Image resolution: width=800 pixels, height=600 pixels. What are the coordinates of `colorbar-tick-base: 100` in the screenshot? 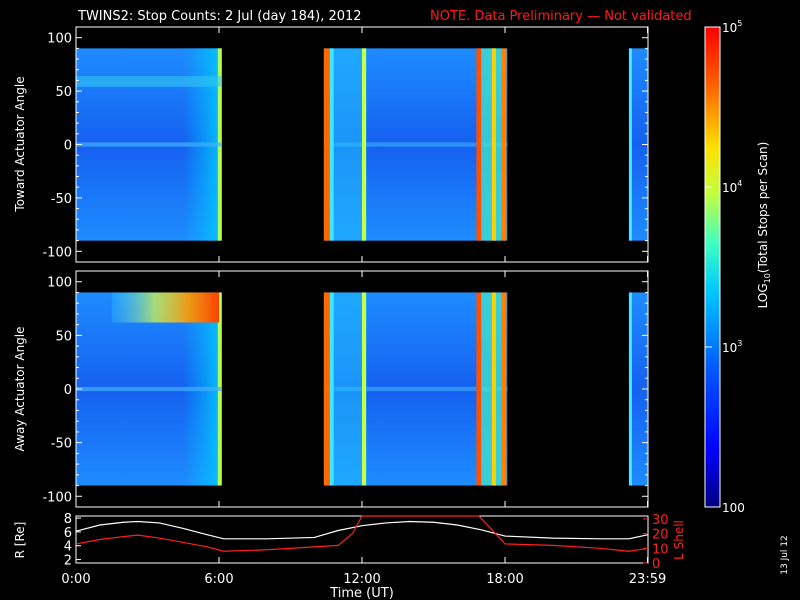 It's located at (733, 508).